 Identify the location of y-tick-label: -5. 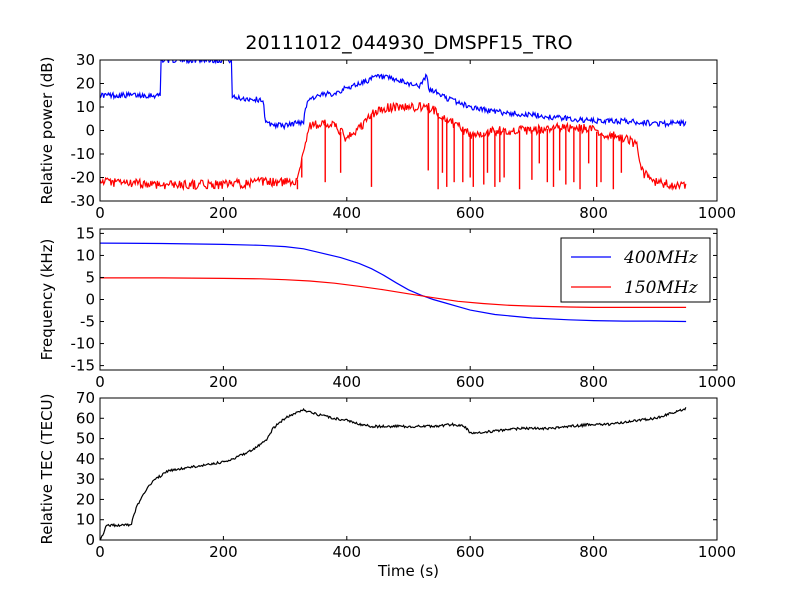
(87, 322).